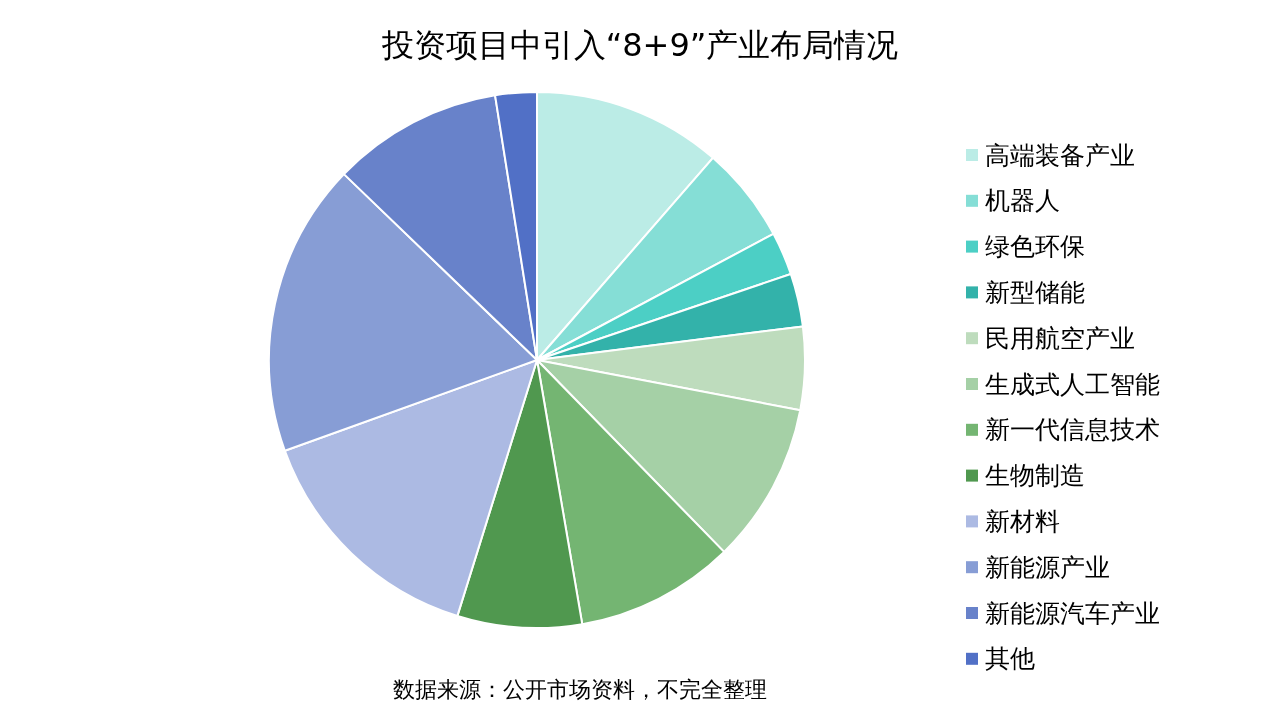 Image resolution: width=1280 pixels, height=720 pixels. What do you see at coordinates (1010, 659) in the screenshot?
I see `legend-label: 其他` at bounding box center [1010, 659].